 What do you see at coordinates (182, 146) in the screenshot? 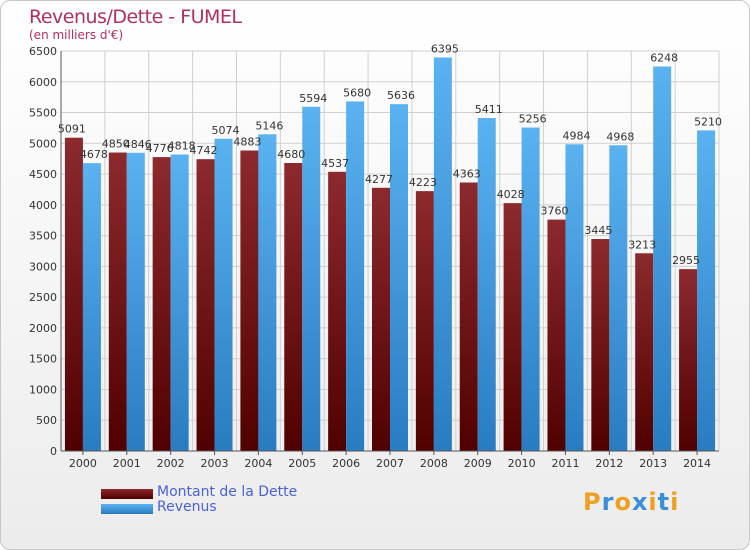
I see `data-label-revenue: 4818` at bounding box center [182, 146].